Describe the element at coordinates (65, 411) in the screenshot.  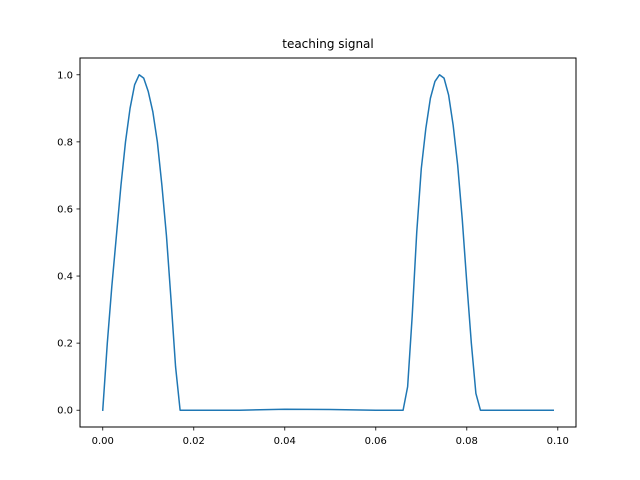
I see `y-tick-label: 0.0` at that location.